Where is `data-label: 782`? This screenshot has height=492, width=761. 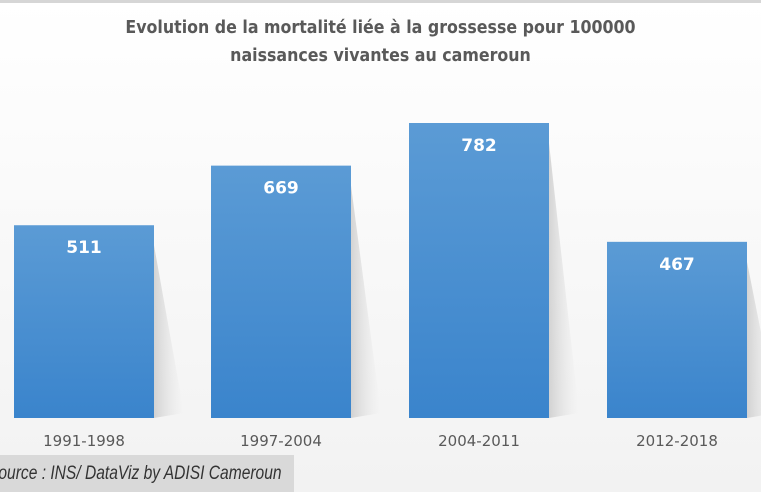
data-label: 782 is located at coordinates (479, 146).